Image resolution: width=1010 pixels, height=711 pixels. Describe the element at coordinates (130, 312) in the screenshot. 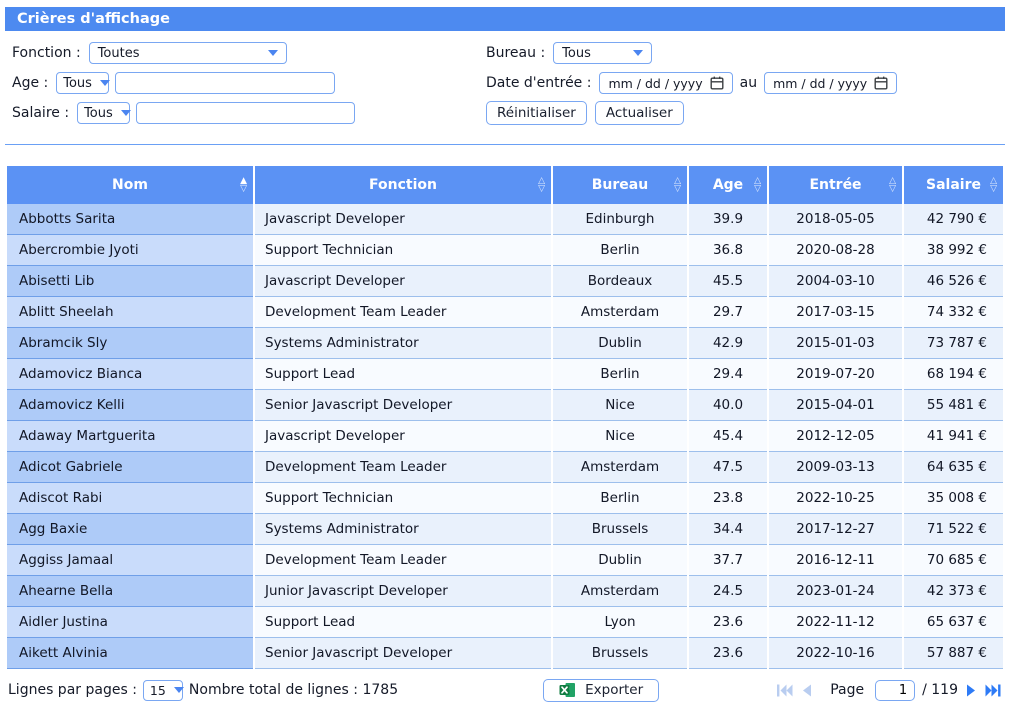

I see `table-cell: Ablitt Sheelah` at that location.